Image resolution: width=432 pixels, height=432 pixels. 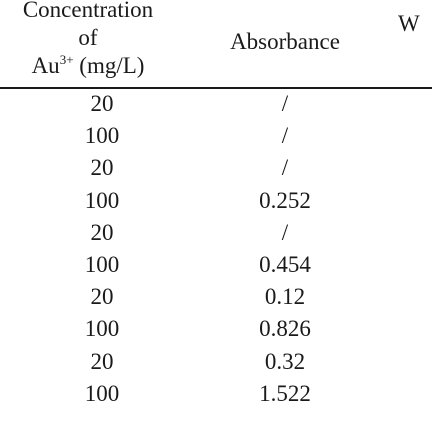 I want to click on header-concentration-line3: Au3+ (mg/L), so click(x=88, y=66).